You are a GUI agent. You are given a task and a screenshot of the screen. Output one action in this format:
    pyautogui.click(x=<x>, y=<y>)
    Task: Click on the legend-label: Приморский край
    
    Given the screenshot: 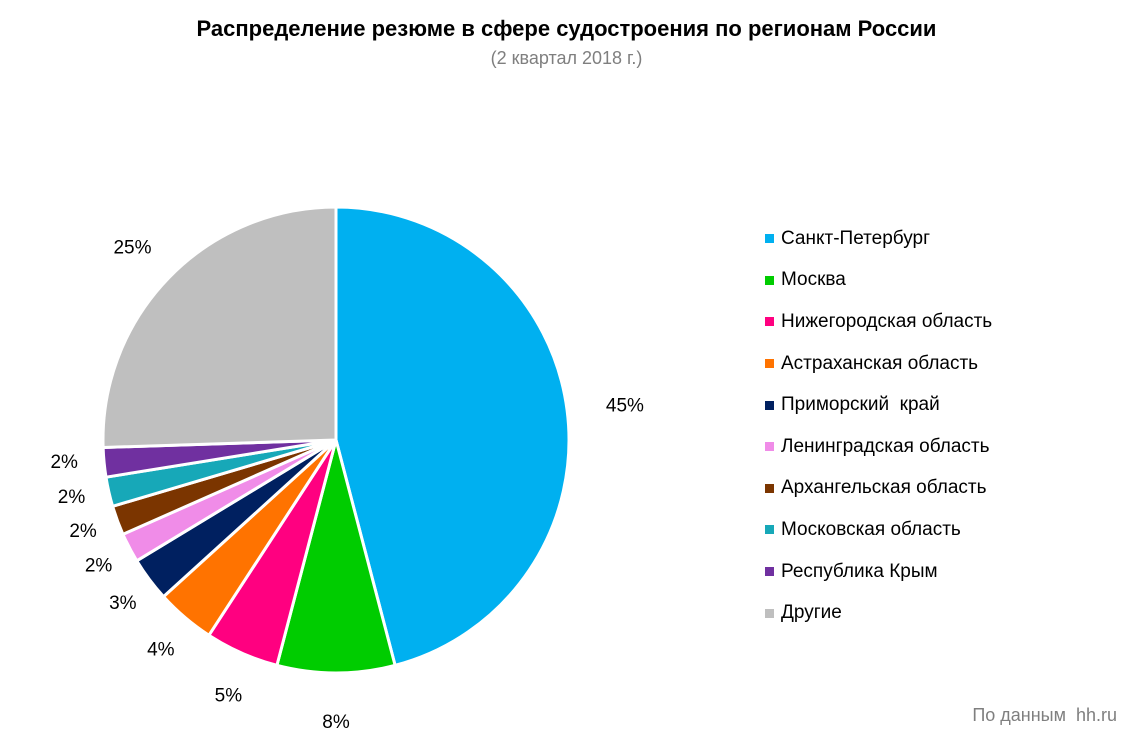 What is the action you would take?
    pyautogui.click(x=860, y=405)
    